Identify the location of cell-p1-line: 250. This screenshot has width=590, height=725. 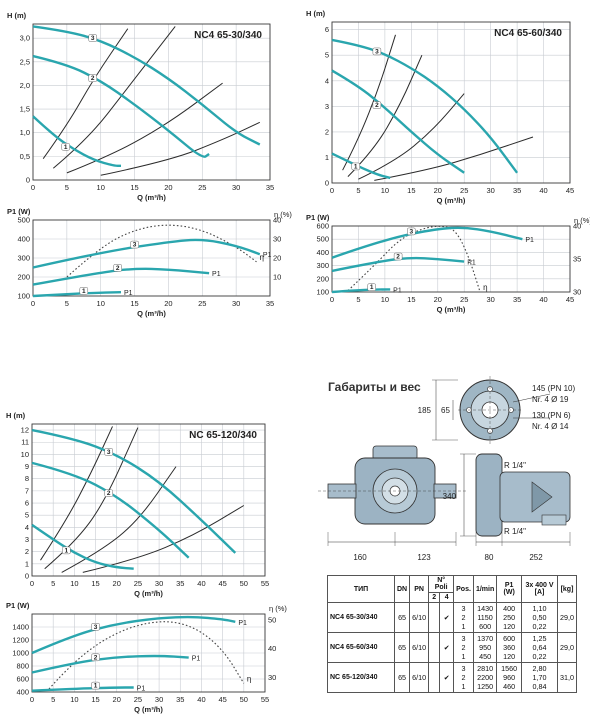
(509, 617).